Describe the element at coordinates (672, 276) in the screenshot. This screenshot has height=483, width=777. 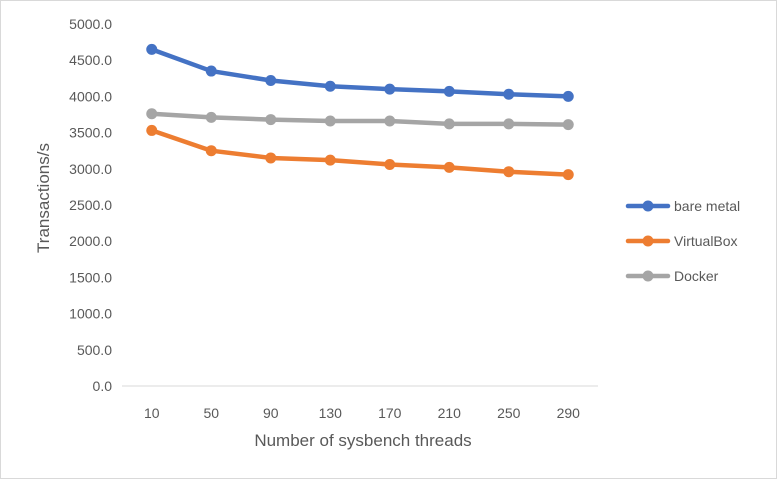
I see `legend-item-docker: Docker` at that location.